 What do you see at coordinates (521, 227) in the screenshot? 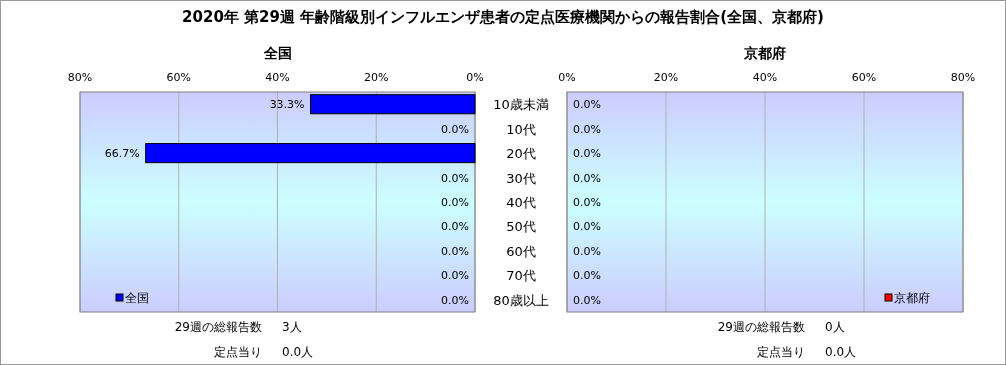
I see `y-tick-label: 50代` at bounding box center [521, 227].